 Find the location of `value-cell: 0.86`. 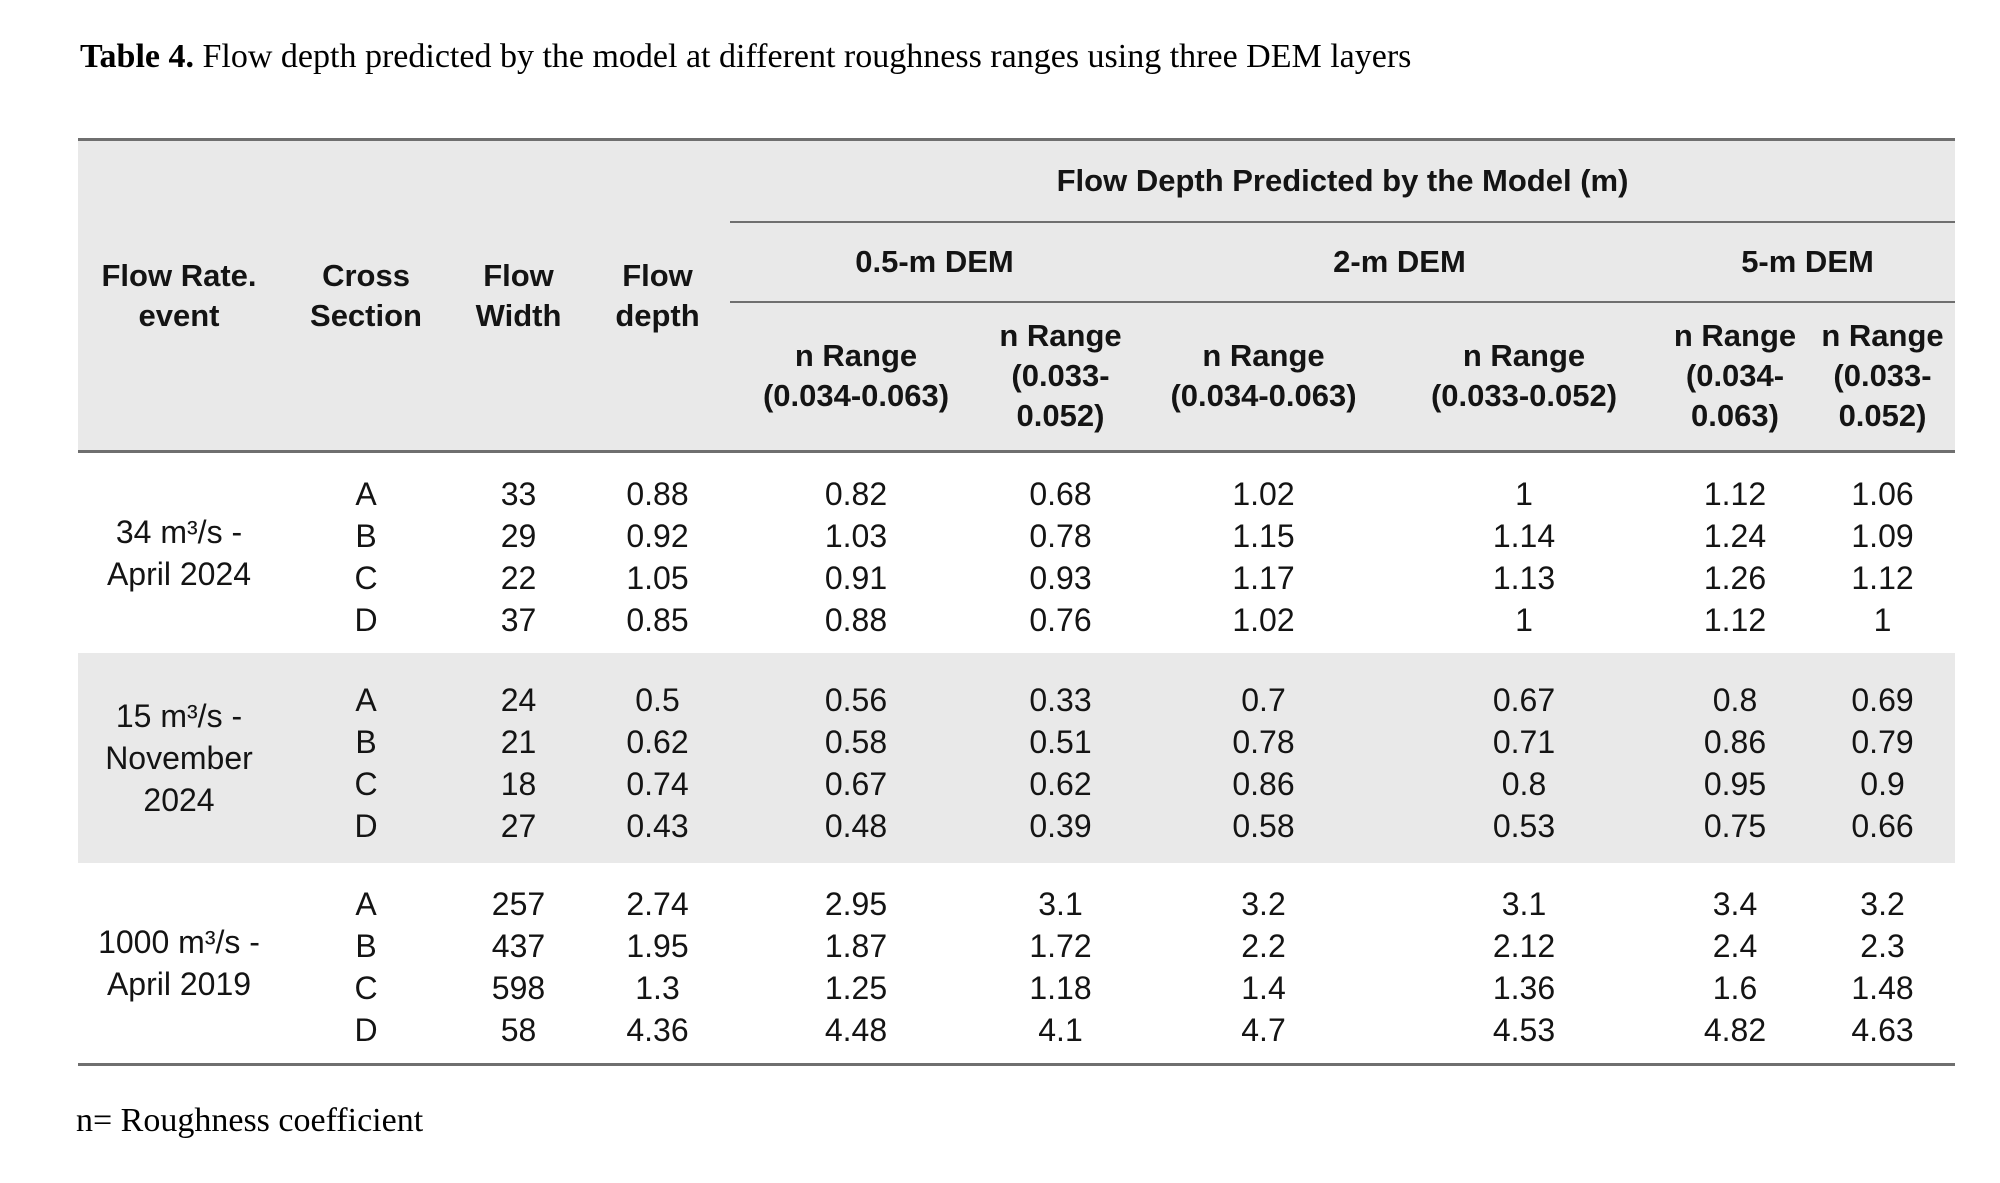

value-cell: 0.86 is located at coordinates (1263, 784).